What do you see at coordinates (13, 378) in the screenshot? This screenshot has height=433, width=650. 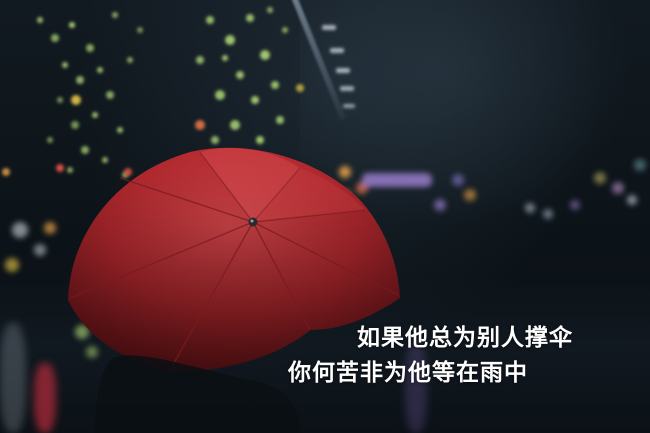 I see `street-reflection-white` at bounding box center [13, 378].